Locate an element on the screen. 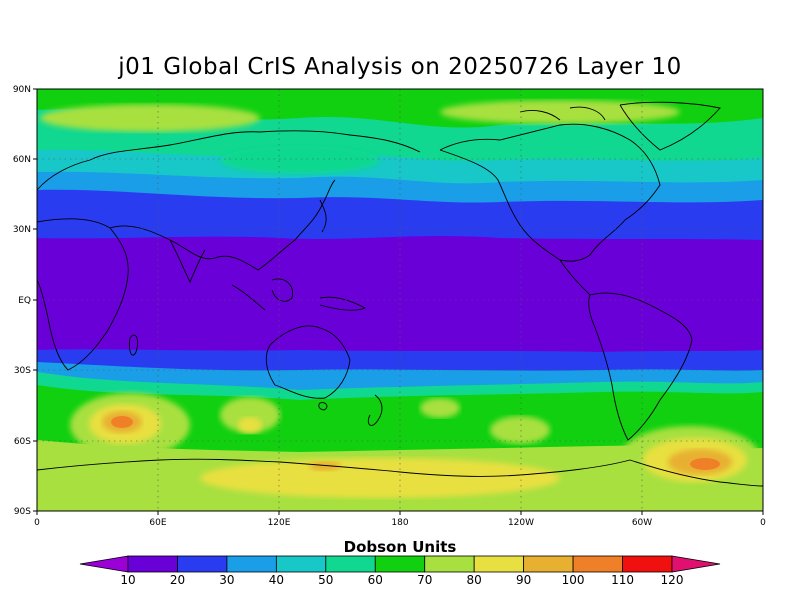 The image size is (800, 604). colorbar-tick-label: 20 is located at coordinates (177, 580).